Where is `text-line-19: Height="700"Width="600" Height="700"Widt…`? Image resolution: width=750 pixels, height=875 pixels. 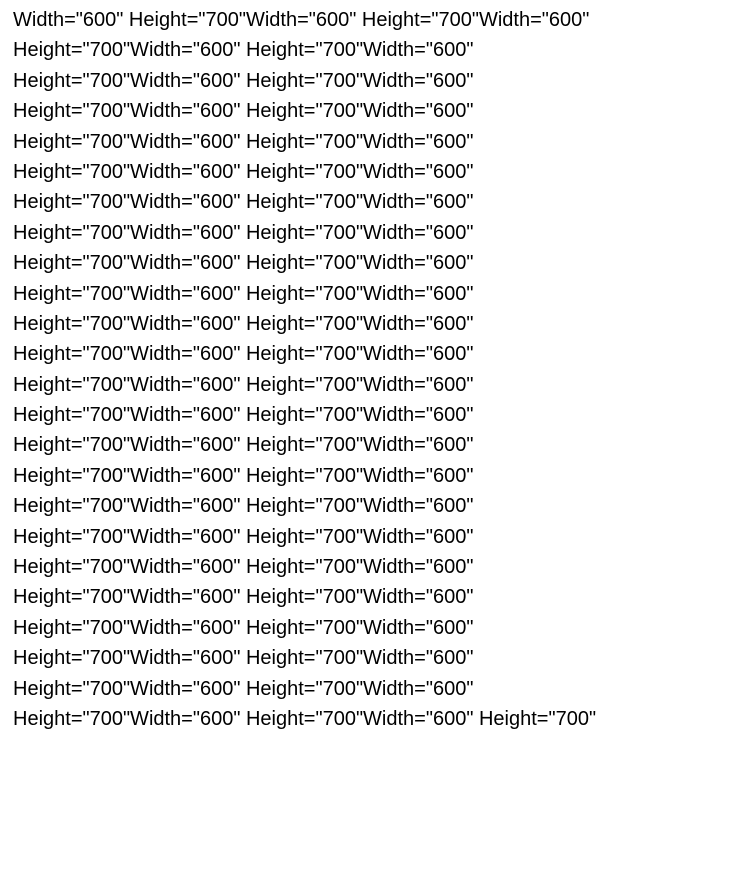
text-line-19: Height="700"Width="600" Height="700"Widt… is located at coordinates (243, 567).